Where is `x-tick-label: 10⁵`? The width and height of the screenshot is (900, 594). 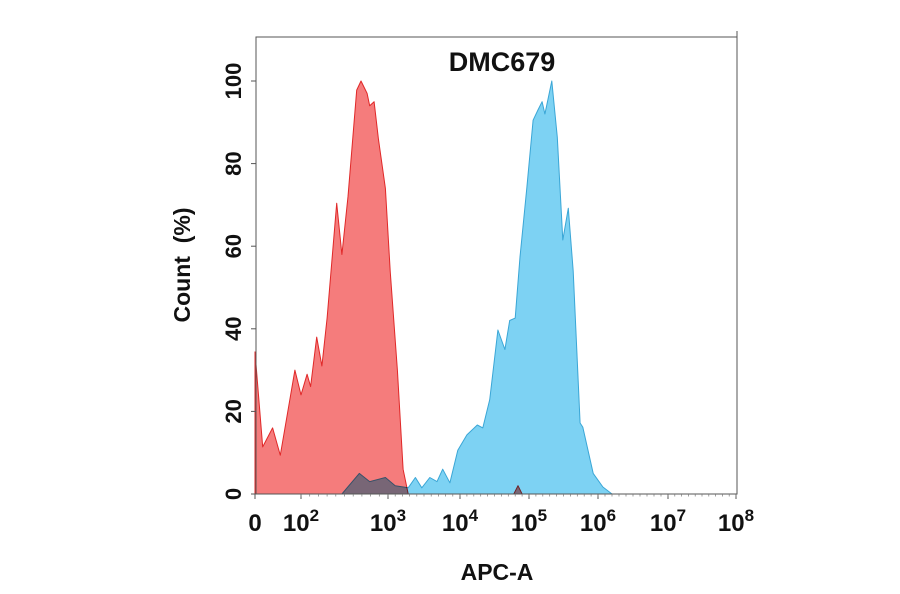 x-tick-label: 10⁵ is located at coordinates (529, 521).